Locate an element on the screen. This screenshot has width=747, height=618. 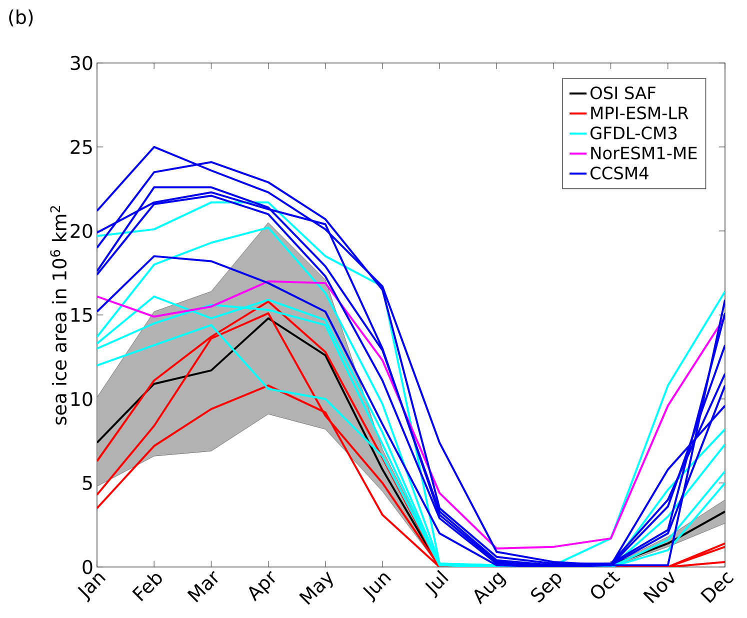
x-tick-label: Jan is located at coordinates (92, 587).